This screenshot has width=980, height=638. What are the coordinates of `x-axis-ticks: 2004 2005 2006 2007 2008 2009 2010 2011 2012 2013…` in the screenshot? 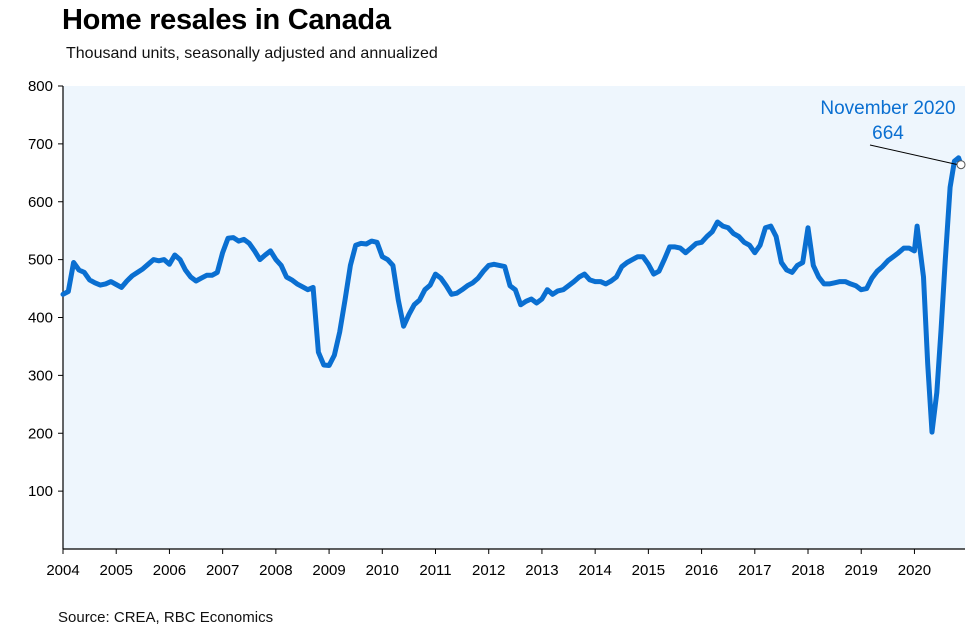 It's located at (488, 564).